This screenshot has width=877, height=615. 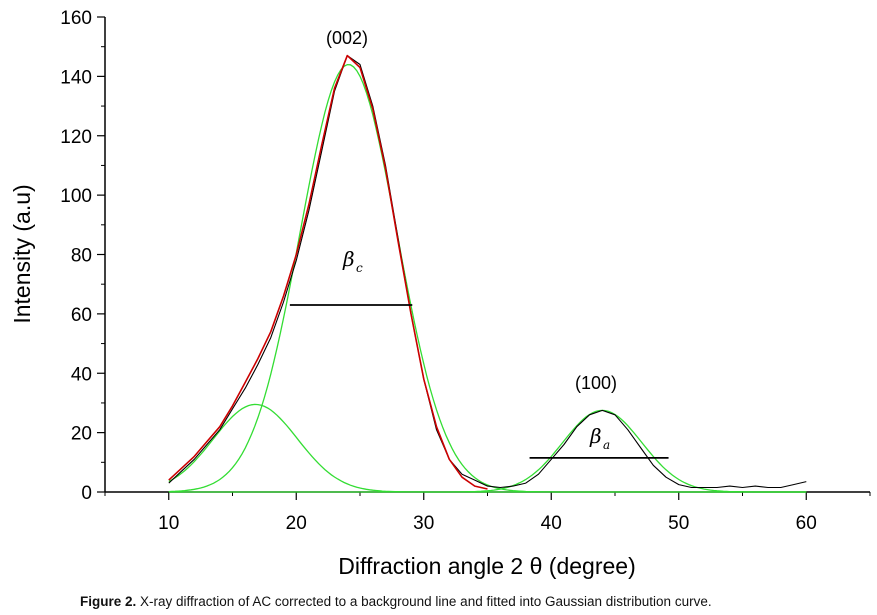 I want to click on x-tick-label: 60, so click(x=806, y=523).